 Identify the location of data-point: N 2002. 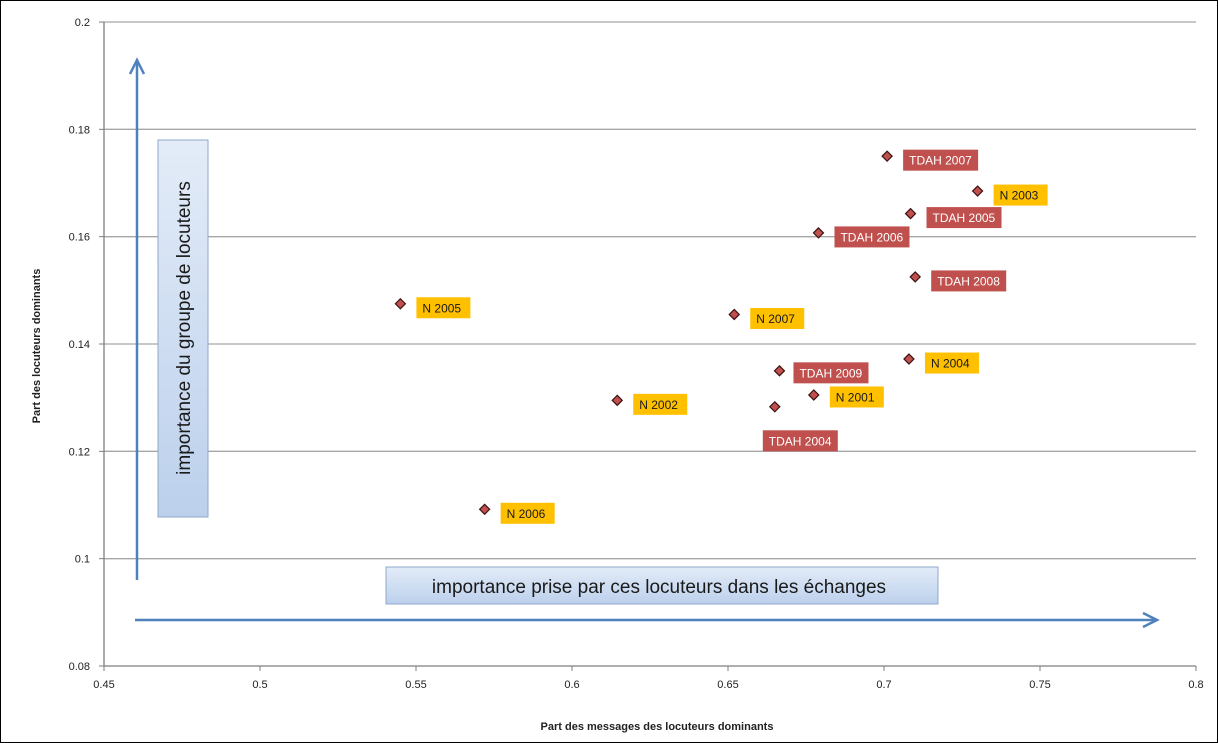
(649, 404).